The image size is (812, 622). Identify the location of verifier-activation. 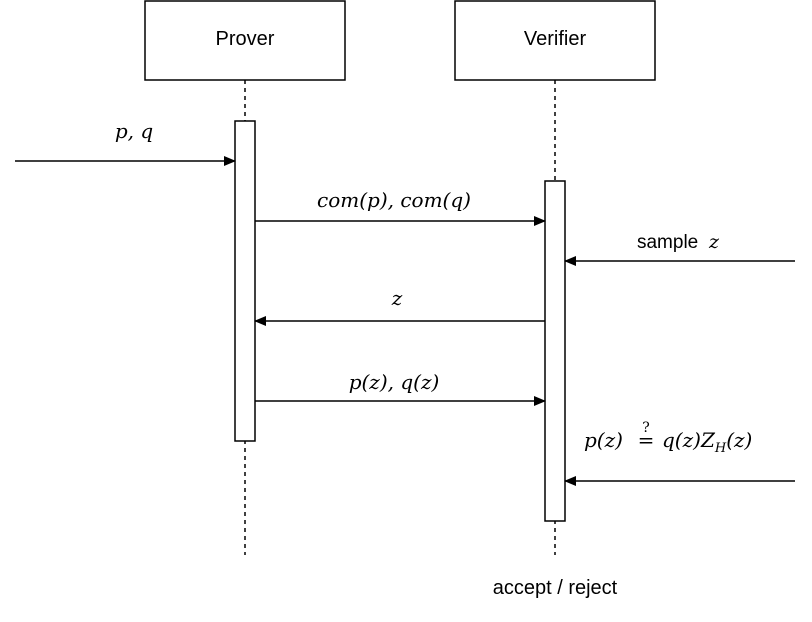
(555, 351).